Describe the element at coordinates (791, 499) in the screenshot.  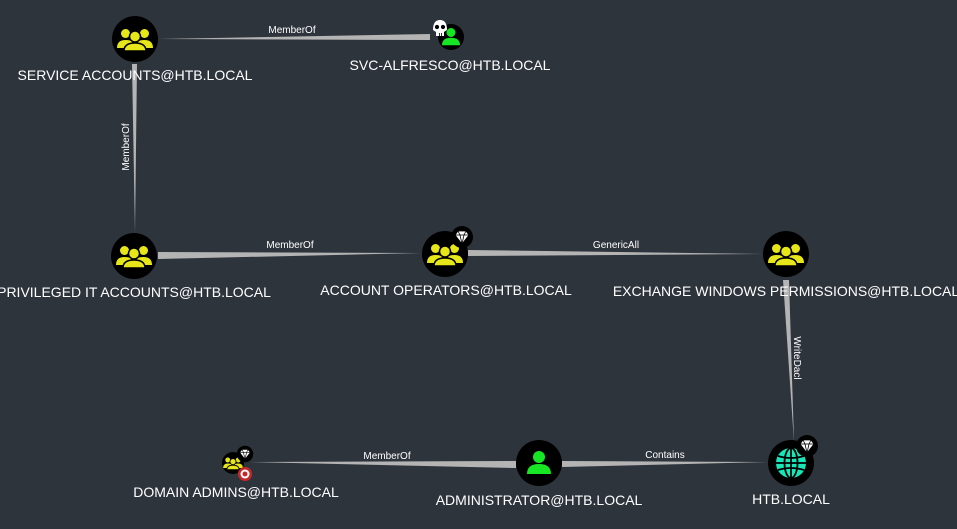
I see `node-label: HTB.LOCAL` at that location.